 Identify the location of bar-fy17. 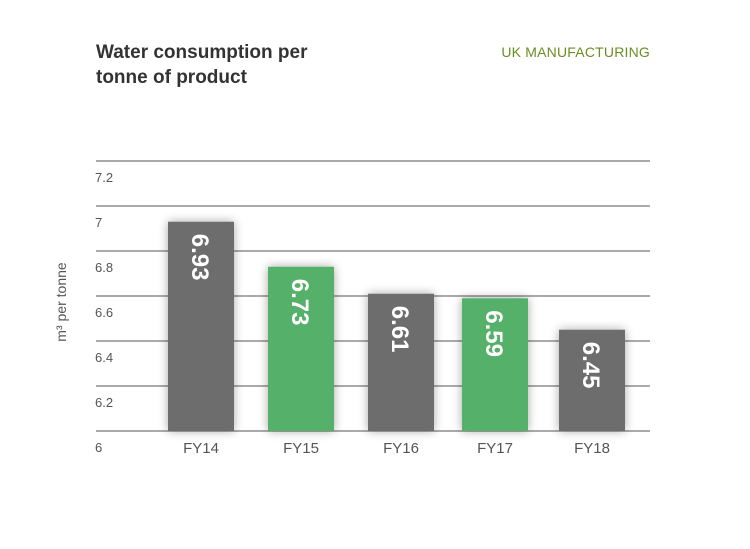
(495, 364).